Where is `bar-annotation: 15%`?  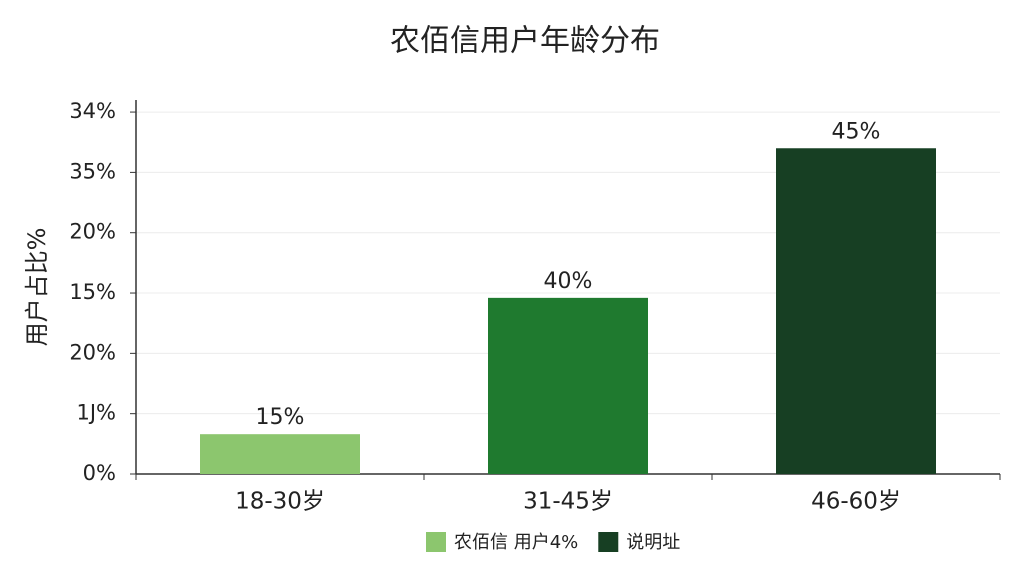 bar-annotation: 15% is located at coordinates (280, 417).